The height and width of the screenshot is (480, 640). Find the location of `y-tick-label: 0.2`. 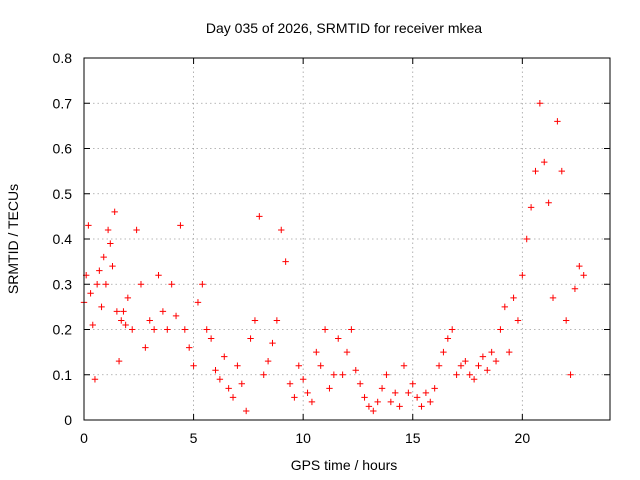

y-tick-label: 0.2 is located at coordinates (63, 330).